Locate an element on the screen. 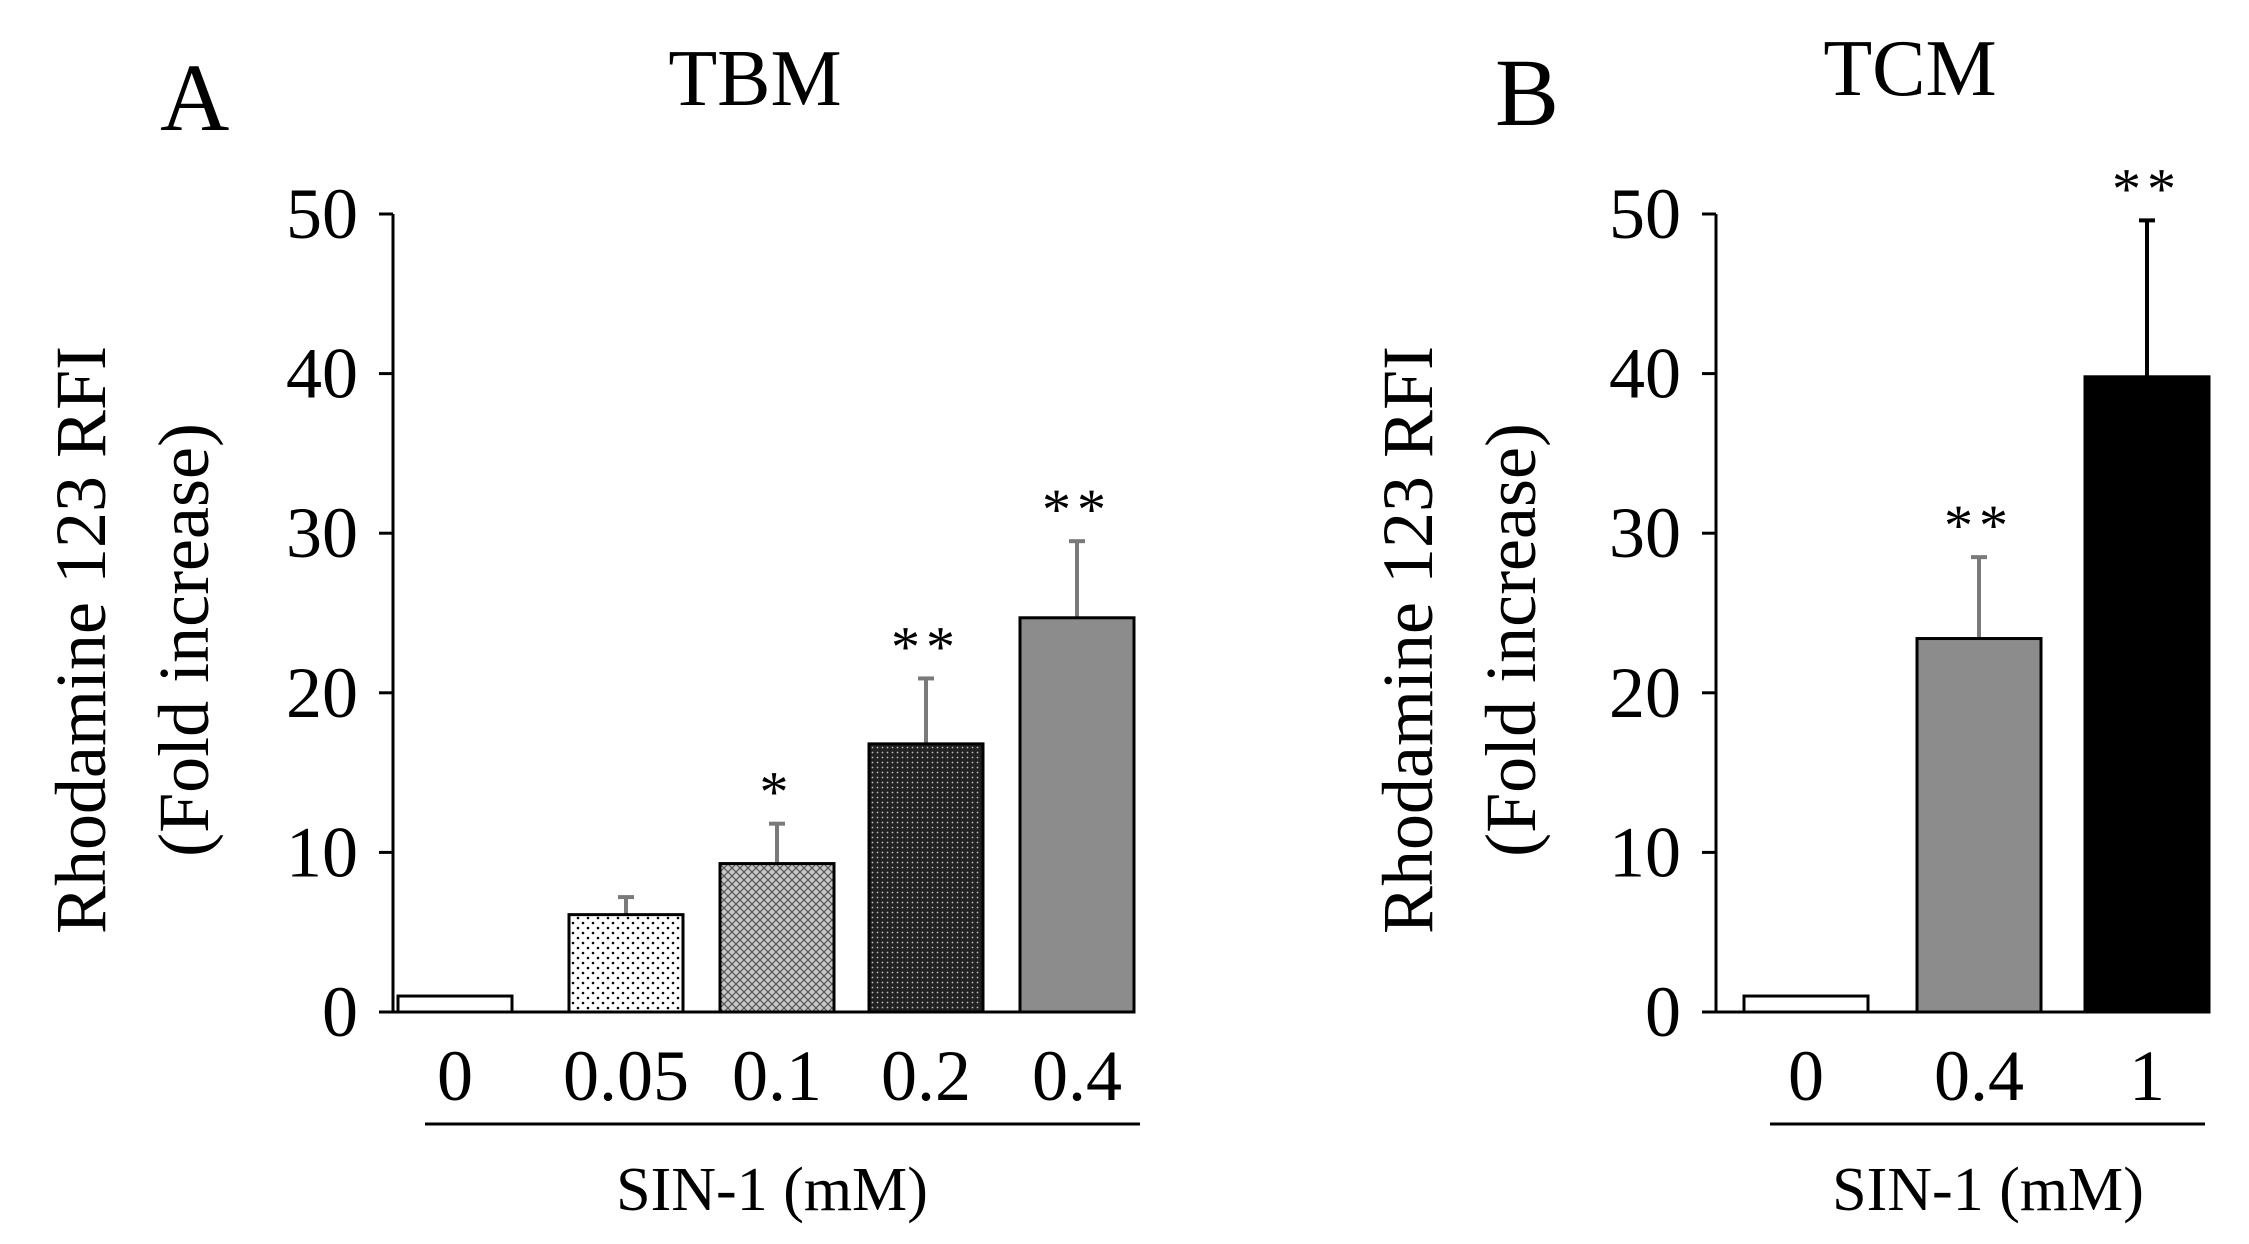 Image resolution: width=2249 pixels, height=1244 pixels. panel-label-a: A is located at coordinates (194, 97).